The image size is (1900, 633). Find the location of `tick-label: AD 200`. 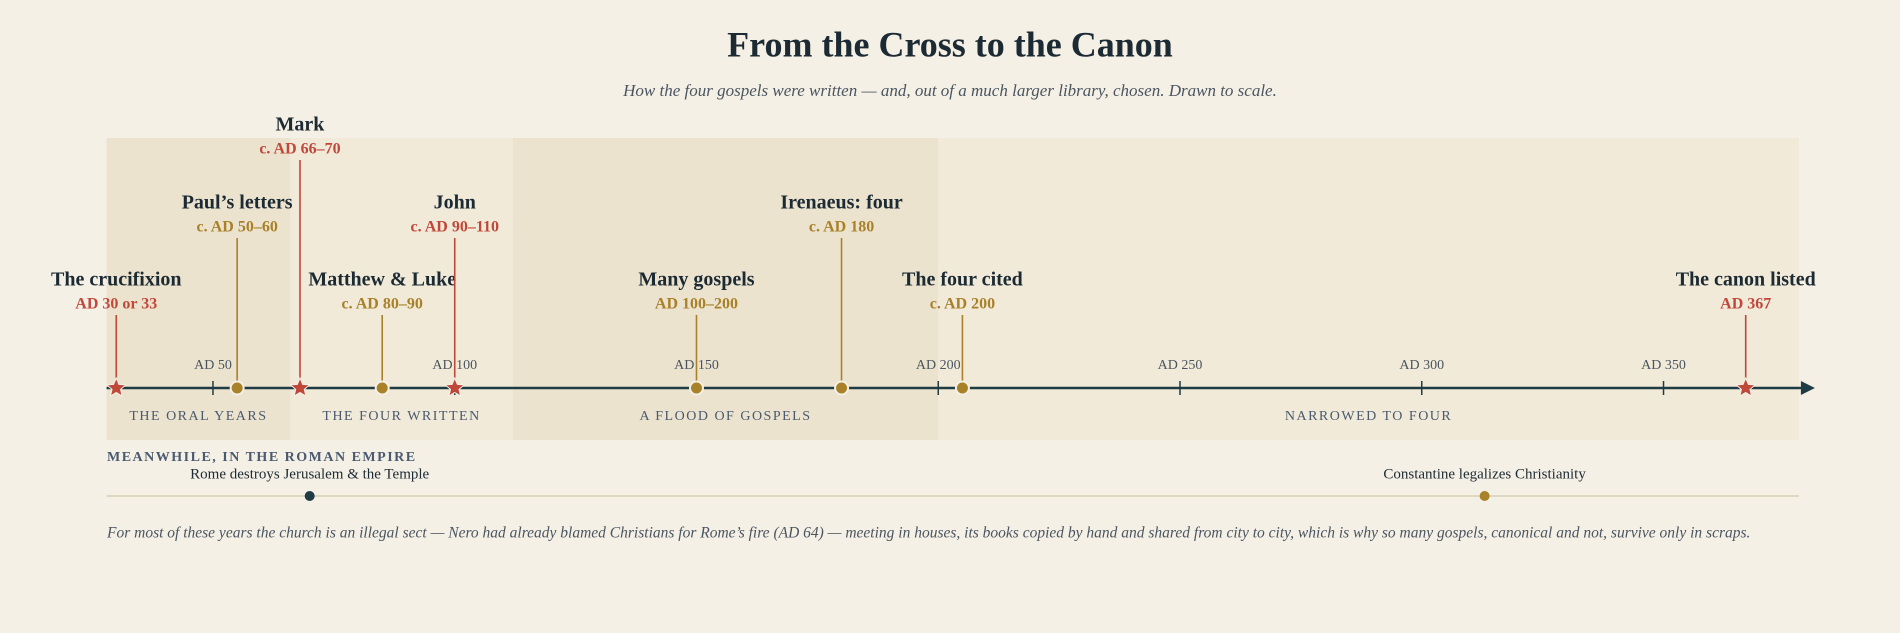

tick-label: AD 200 is located at coordinates (938, 365).